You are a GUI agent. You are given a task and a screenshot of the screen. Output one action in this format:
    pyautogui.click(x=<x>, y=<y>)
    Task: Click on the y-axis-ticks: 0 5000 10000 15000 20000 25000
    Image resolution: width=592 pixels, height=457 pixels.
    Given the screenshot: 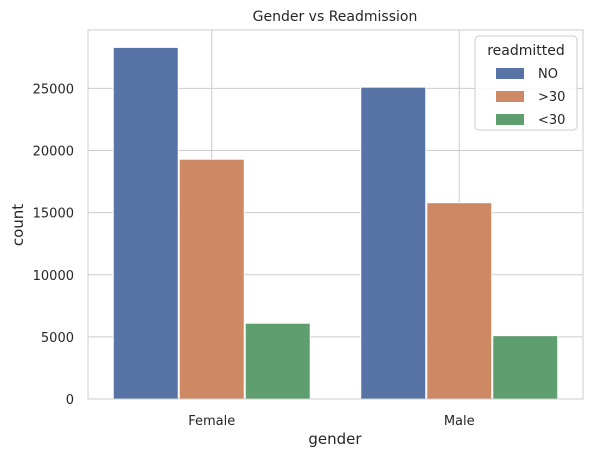 What is the action you would take?
    pyautogui.click(x=53, y=245)
    